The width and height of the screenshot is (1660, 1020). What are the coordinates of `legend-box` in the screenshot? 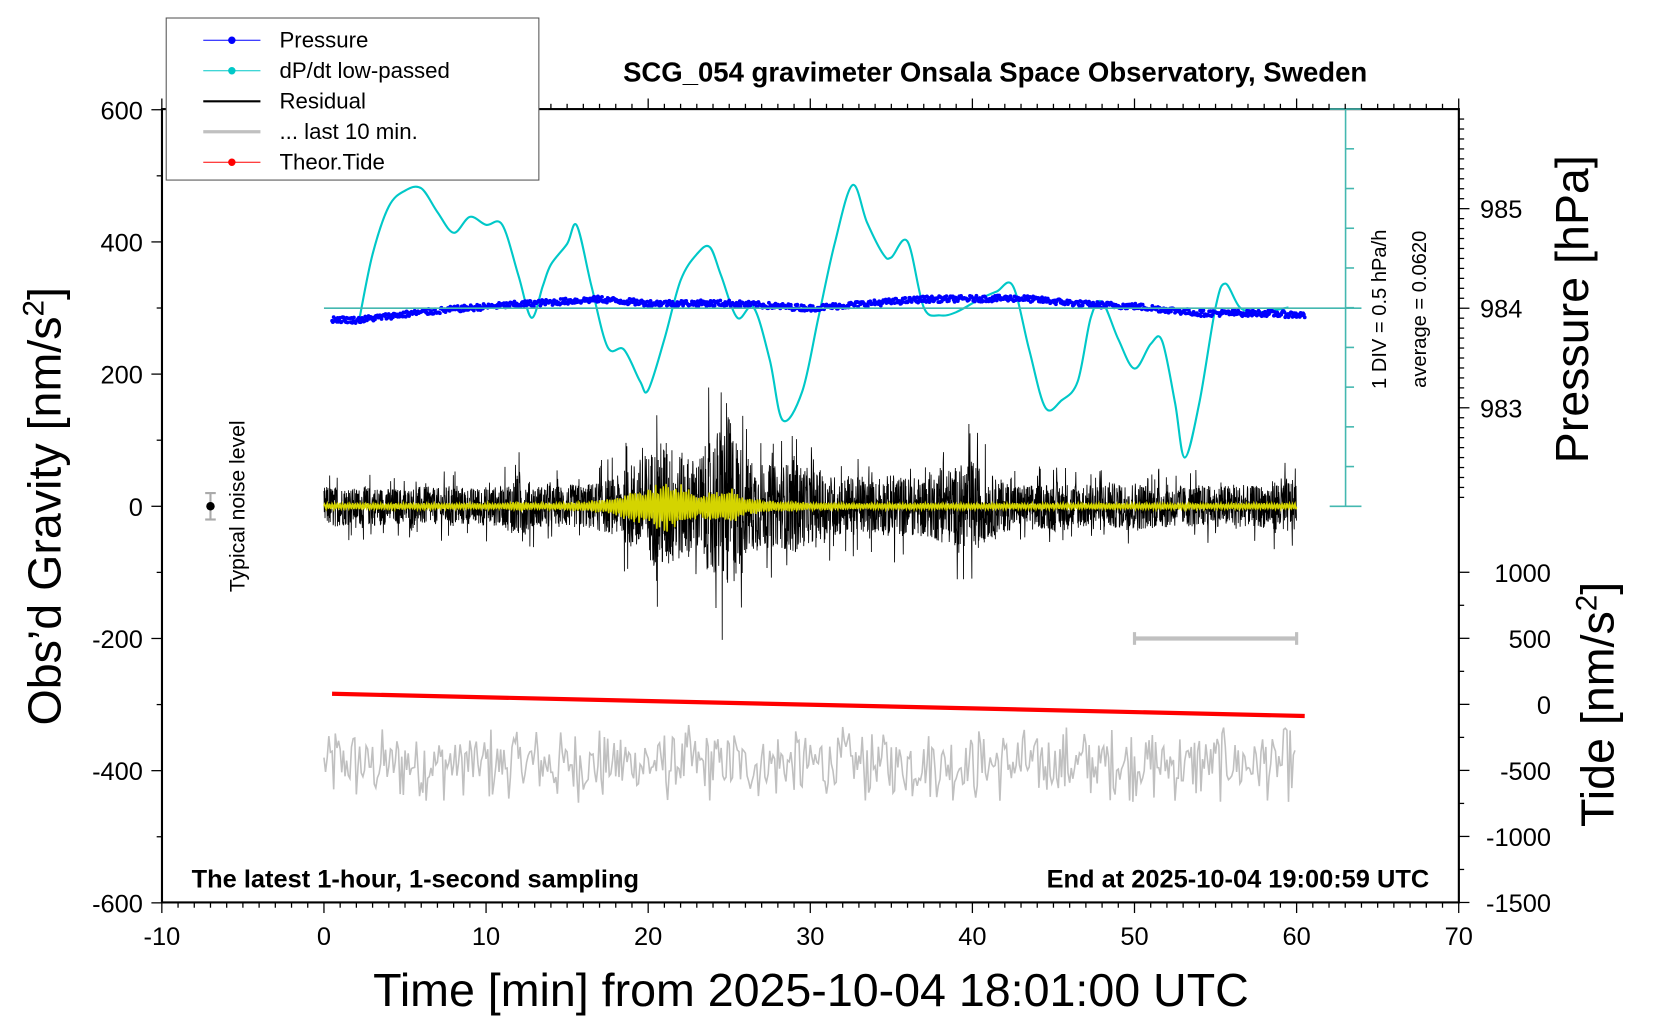 It's located at (352, 99).